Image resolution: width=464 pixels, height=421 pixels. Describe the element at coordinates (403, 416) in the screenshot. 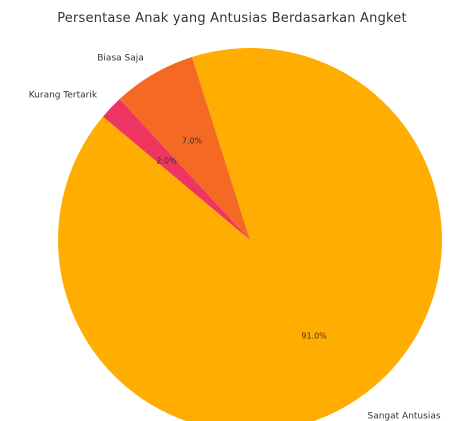

I see `category-label-sangat-antusias: Sangat Antusias` at that location.